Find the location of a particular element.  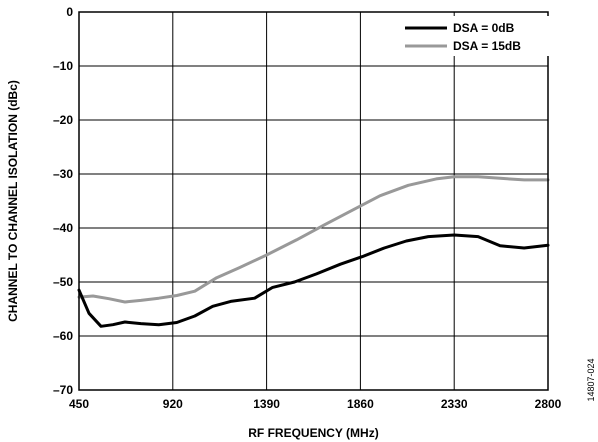

y-tick-label: –20 is located at coordinates (63, 120).